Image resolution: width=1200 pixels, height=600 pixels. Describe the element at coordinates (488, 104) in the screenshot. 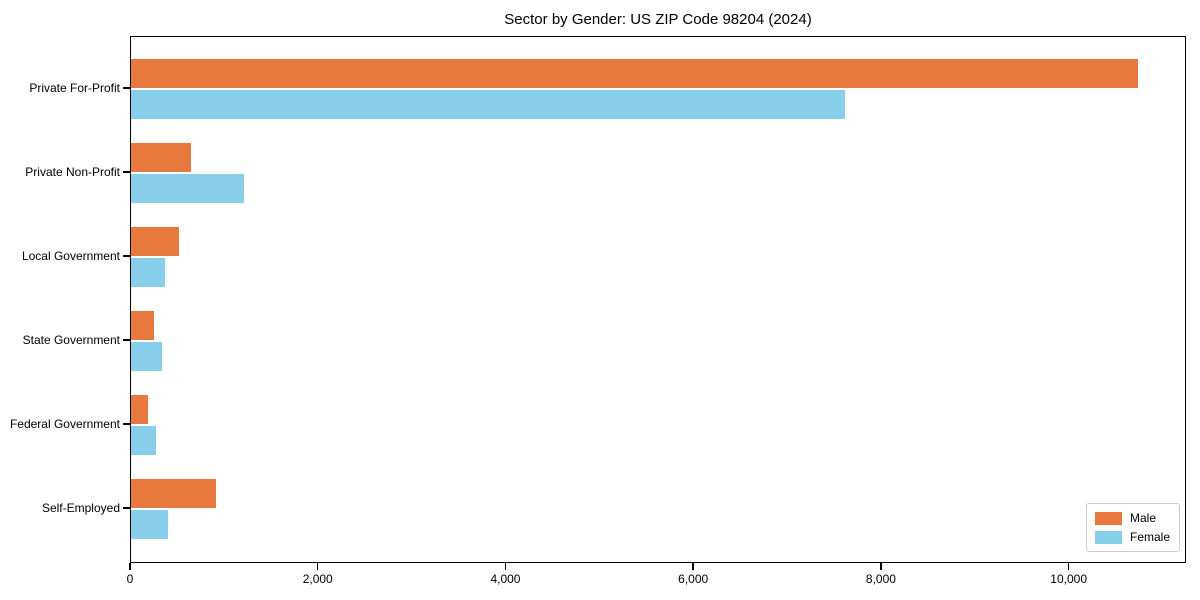

I see `bar-female-private-for-profit` at that location.